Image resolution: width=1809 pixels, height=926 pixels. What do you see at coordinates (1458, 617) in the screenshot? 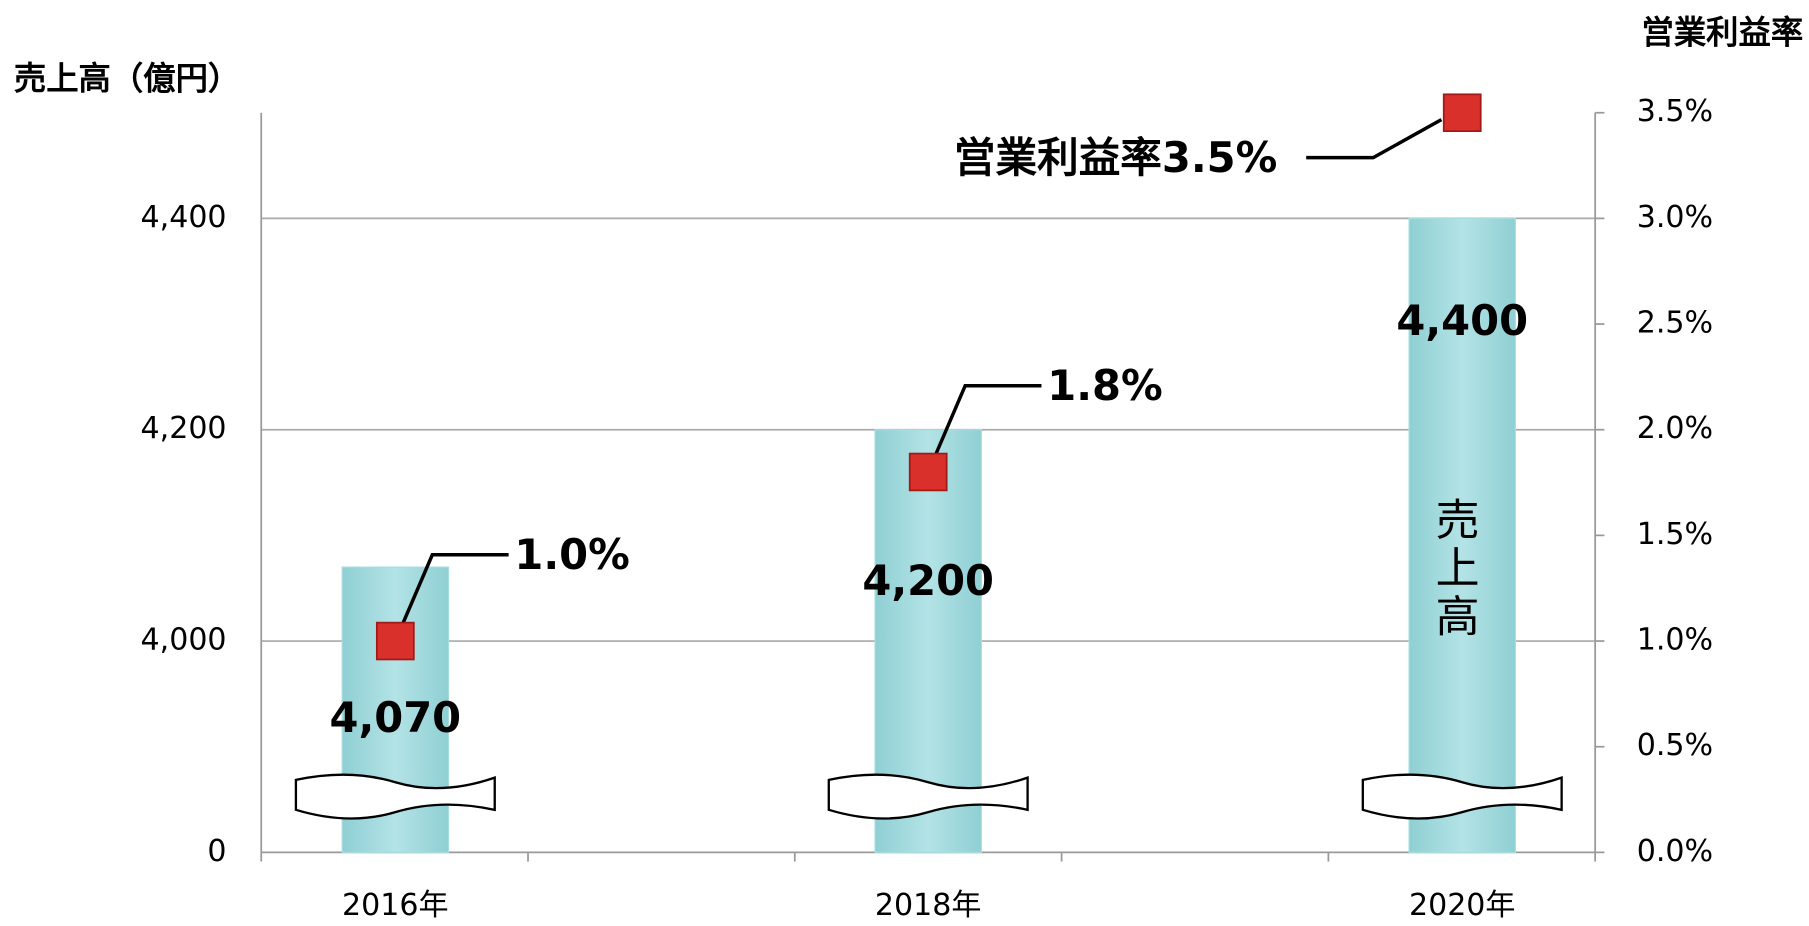
I see `bar-series-label-char: 高` at bounding box center [1458, 617].